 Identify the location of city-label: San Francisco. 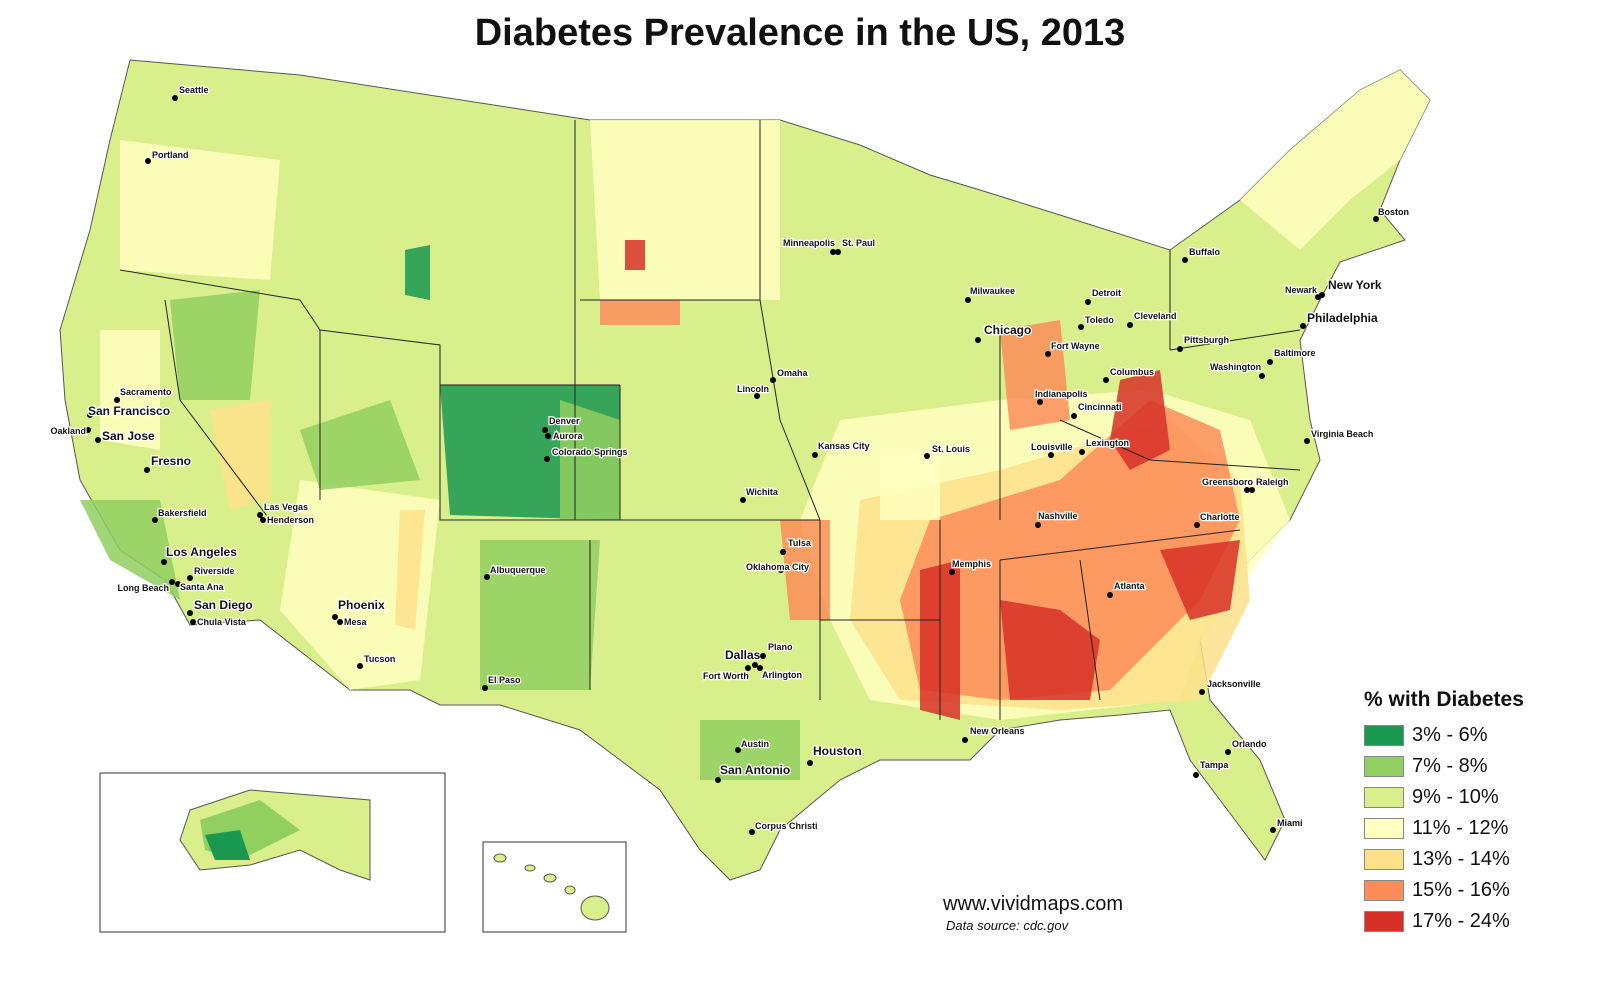
(129, 411).